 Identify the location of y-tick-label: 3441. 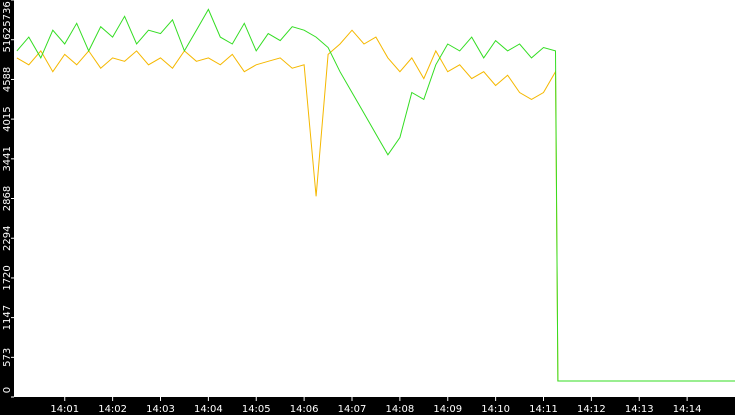
(7, 158).